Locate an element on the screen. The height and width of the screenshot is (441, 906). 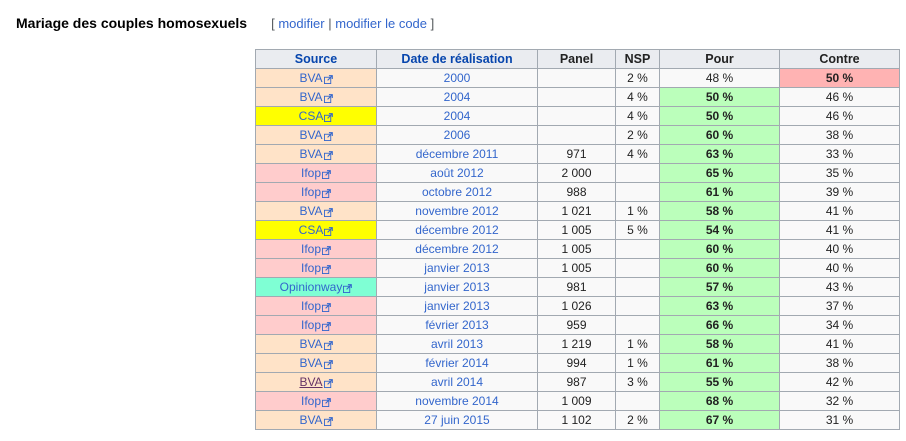
table-row: Ifop janvier 2013 1 026 63 % 37 % is located at coordinates (577, 306).